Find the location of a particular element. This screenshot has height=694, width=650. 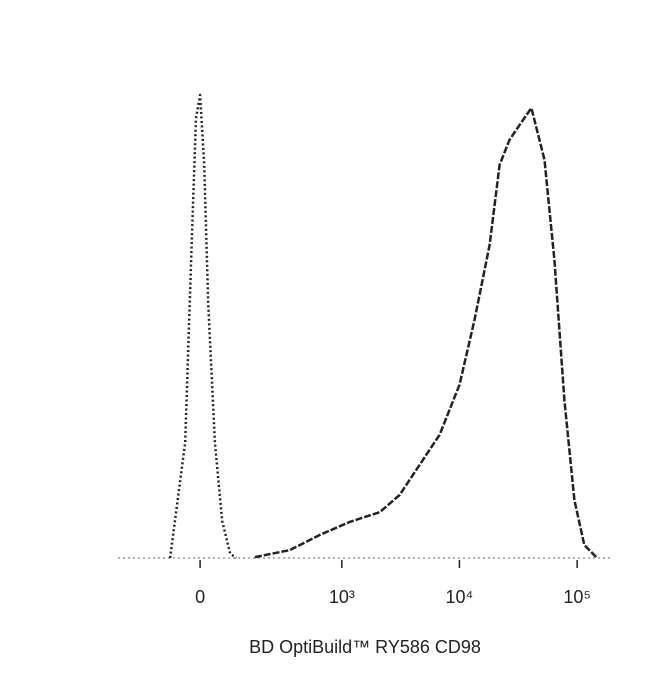

x-tick-label: 10³ is located at coordinates (342, 597).